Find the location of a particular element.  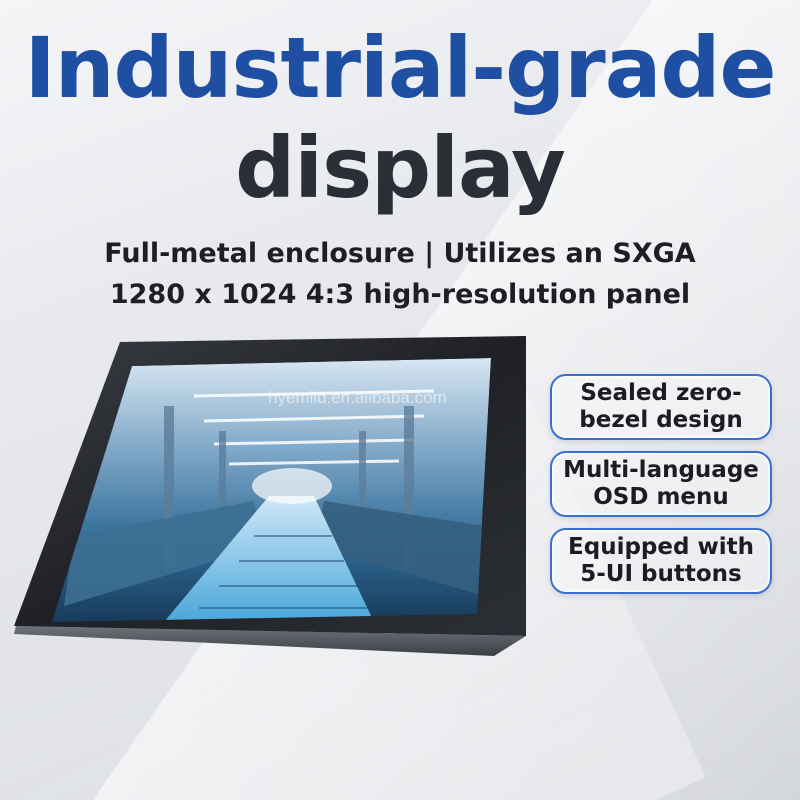

feature-label: Equipped with 5-UI buttons is located at coordinates (661, 560).